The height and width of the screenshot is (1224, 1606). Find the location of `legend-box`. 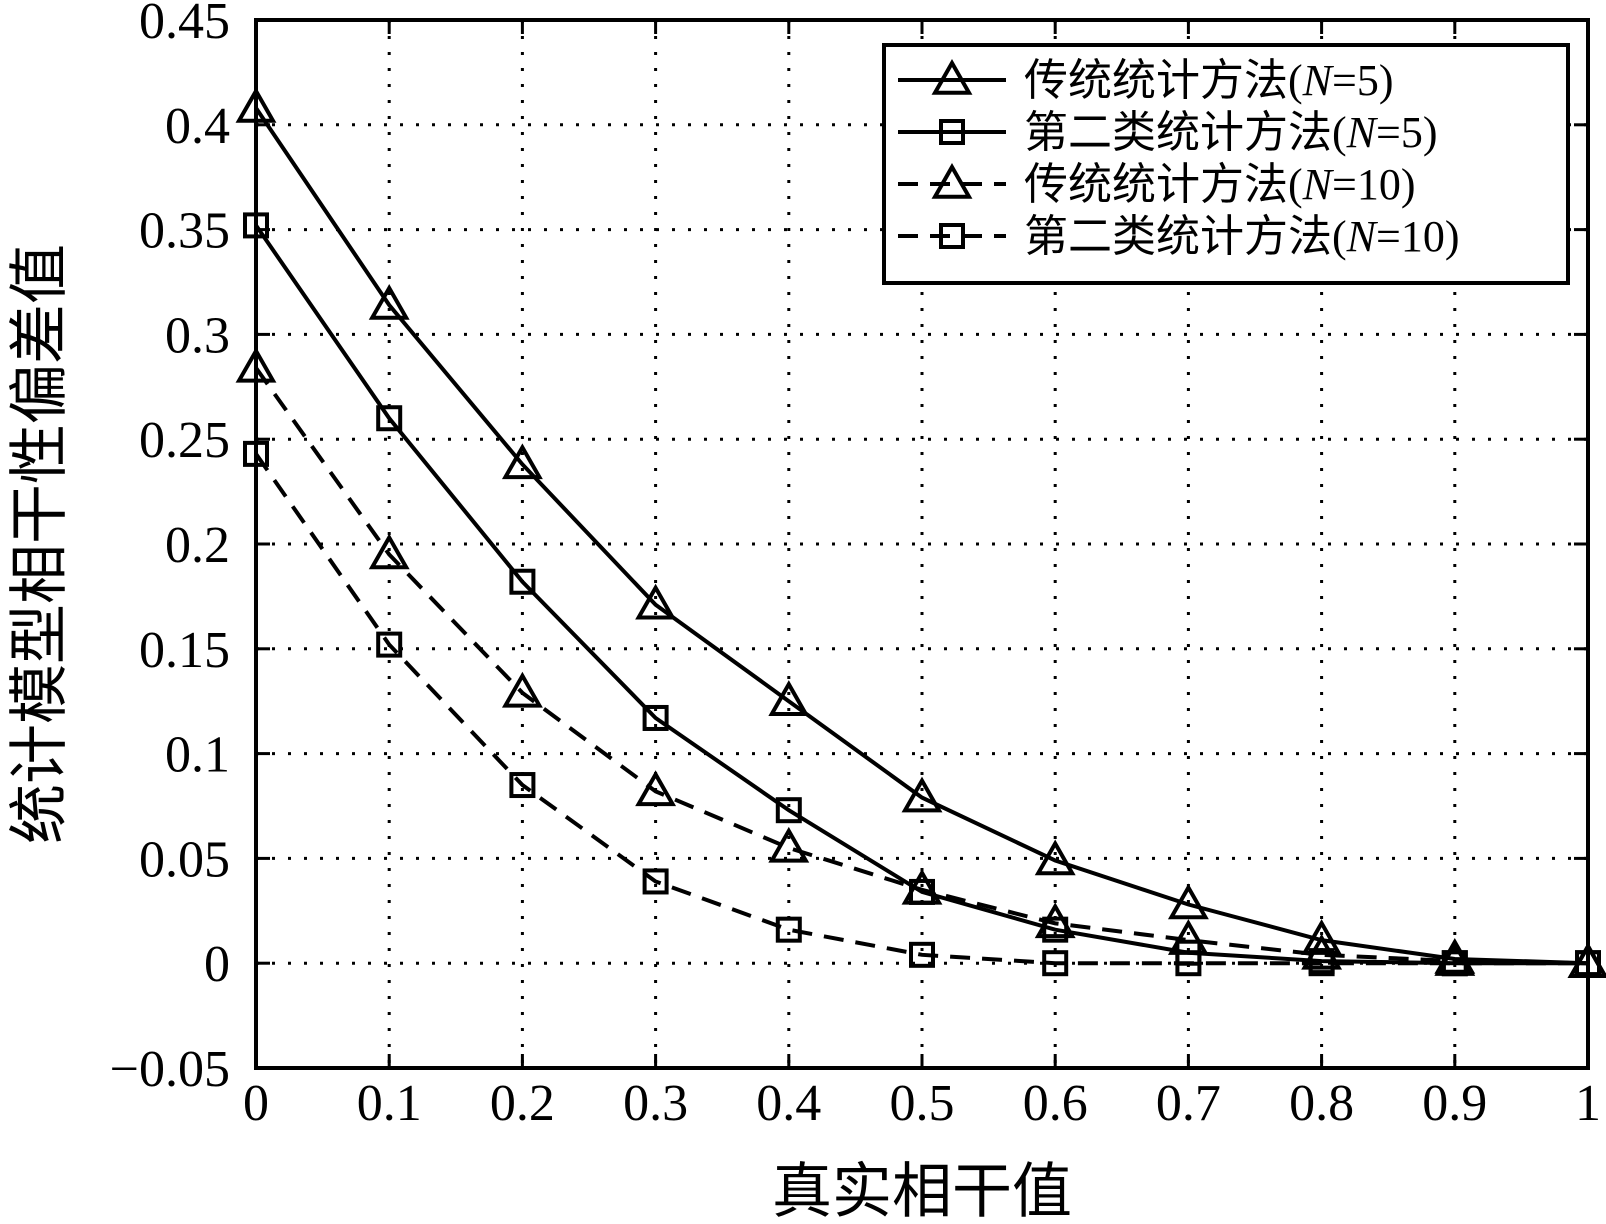

legend-box is located at coordinates (1226, 164).